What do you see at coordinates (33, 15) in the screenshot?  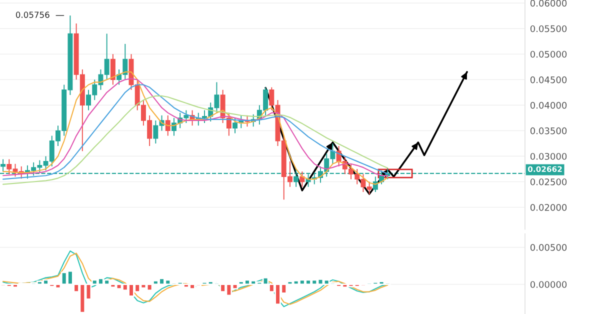 I see `annotation: 0.05756` at bounding box center [33, 15].